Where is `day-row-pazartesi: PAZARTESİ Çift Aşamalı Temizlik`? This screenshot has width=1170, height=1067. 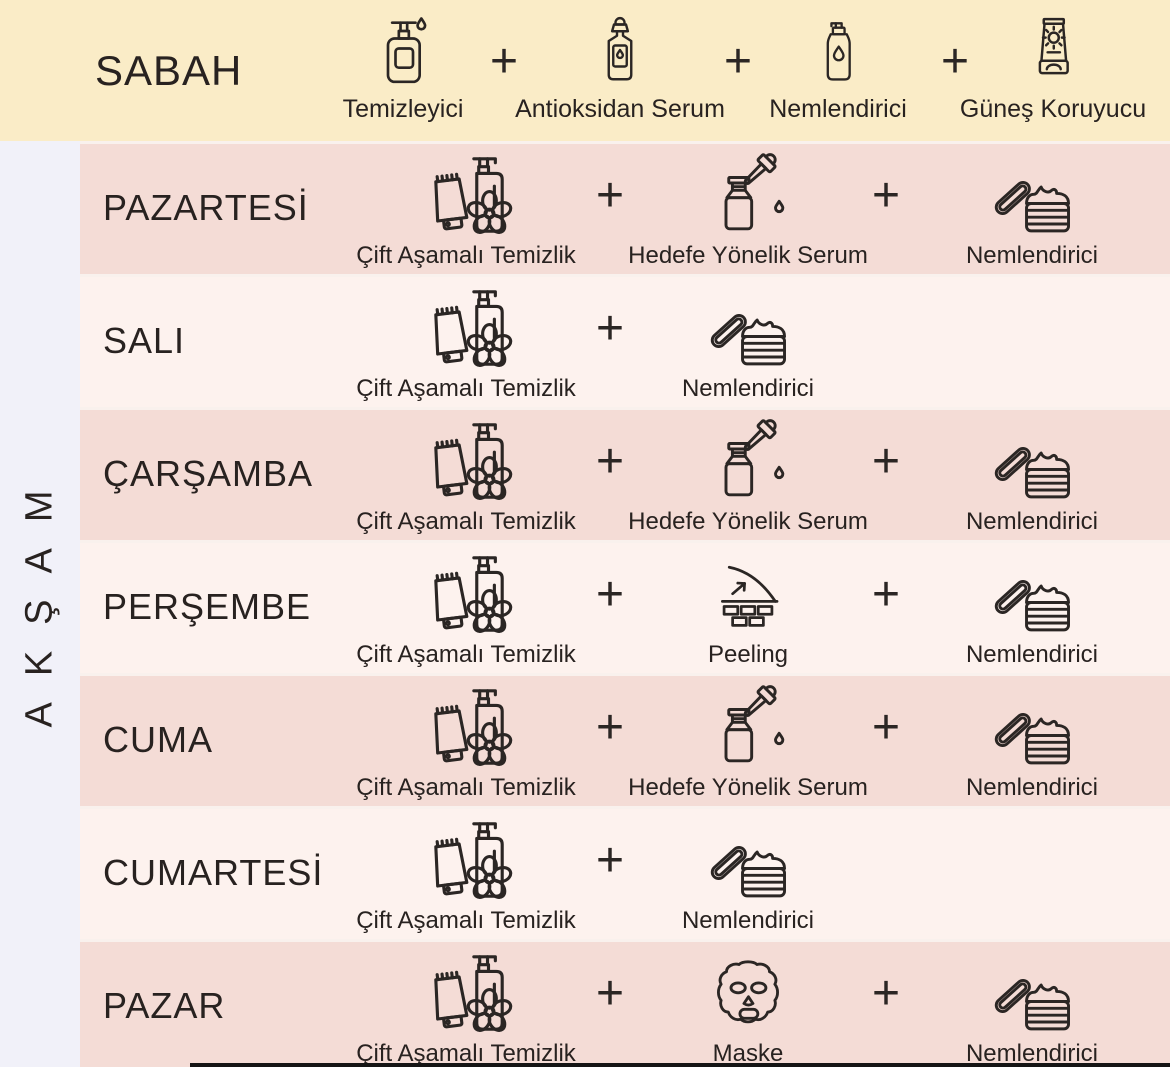
day-row-pazartesi: PAZARTESİ Çift Aşamalı Temizlik is located at coordinates (625, 209).